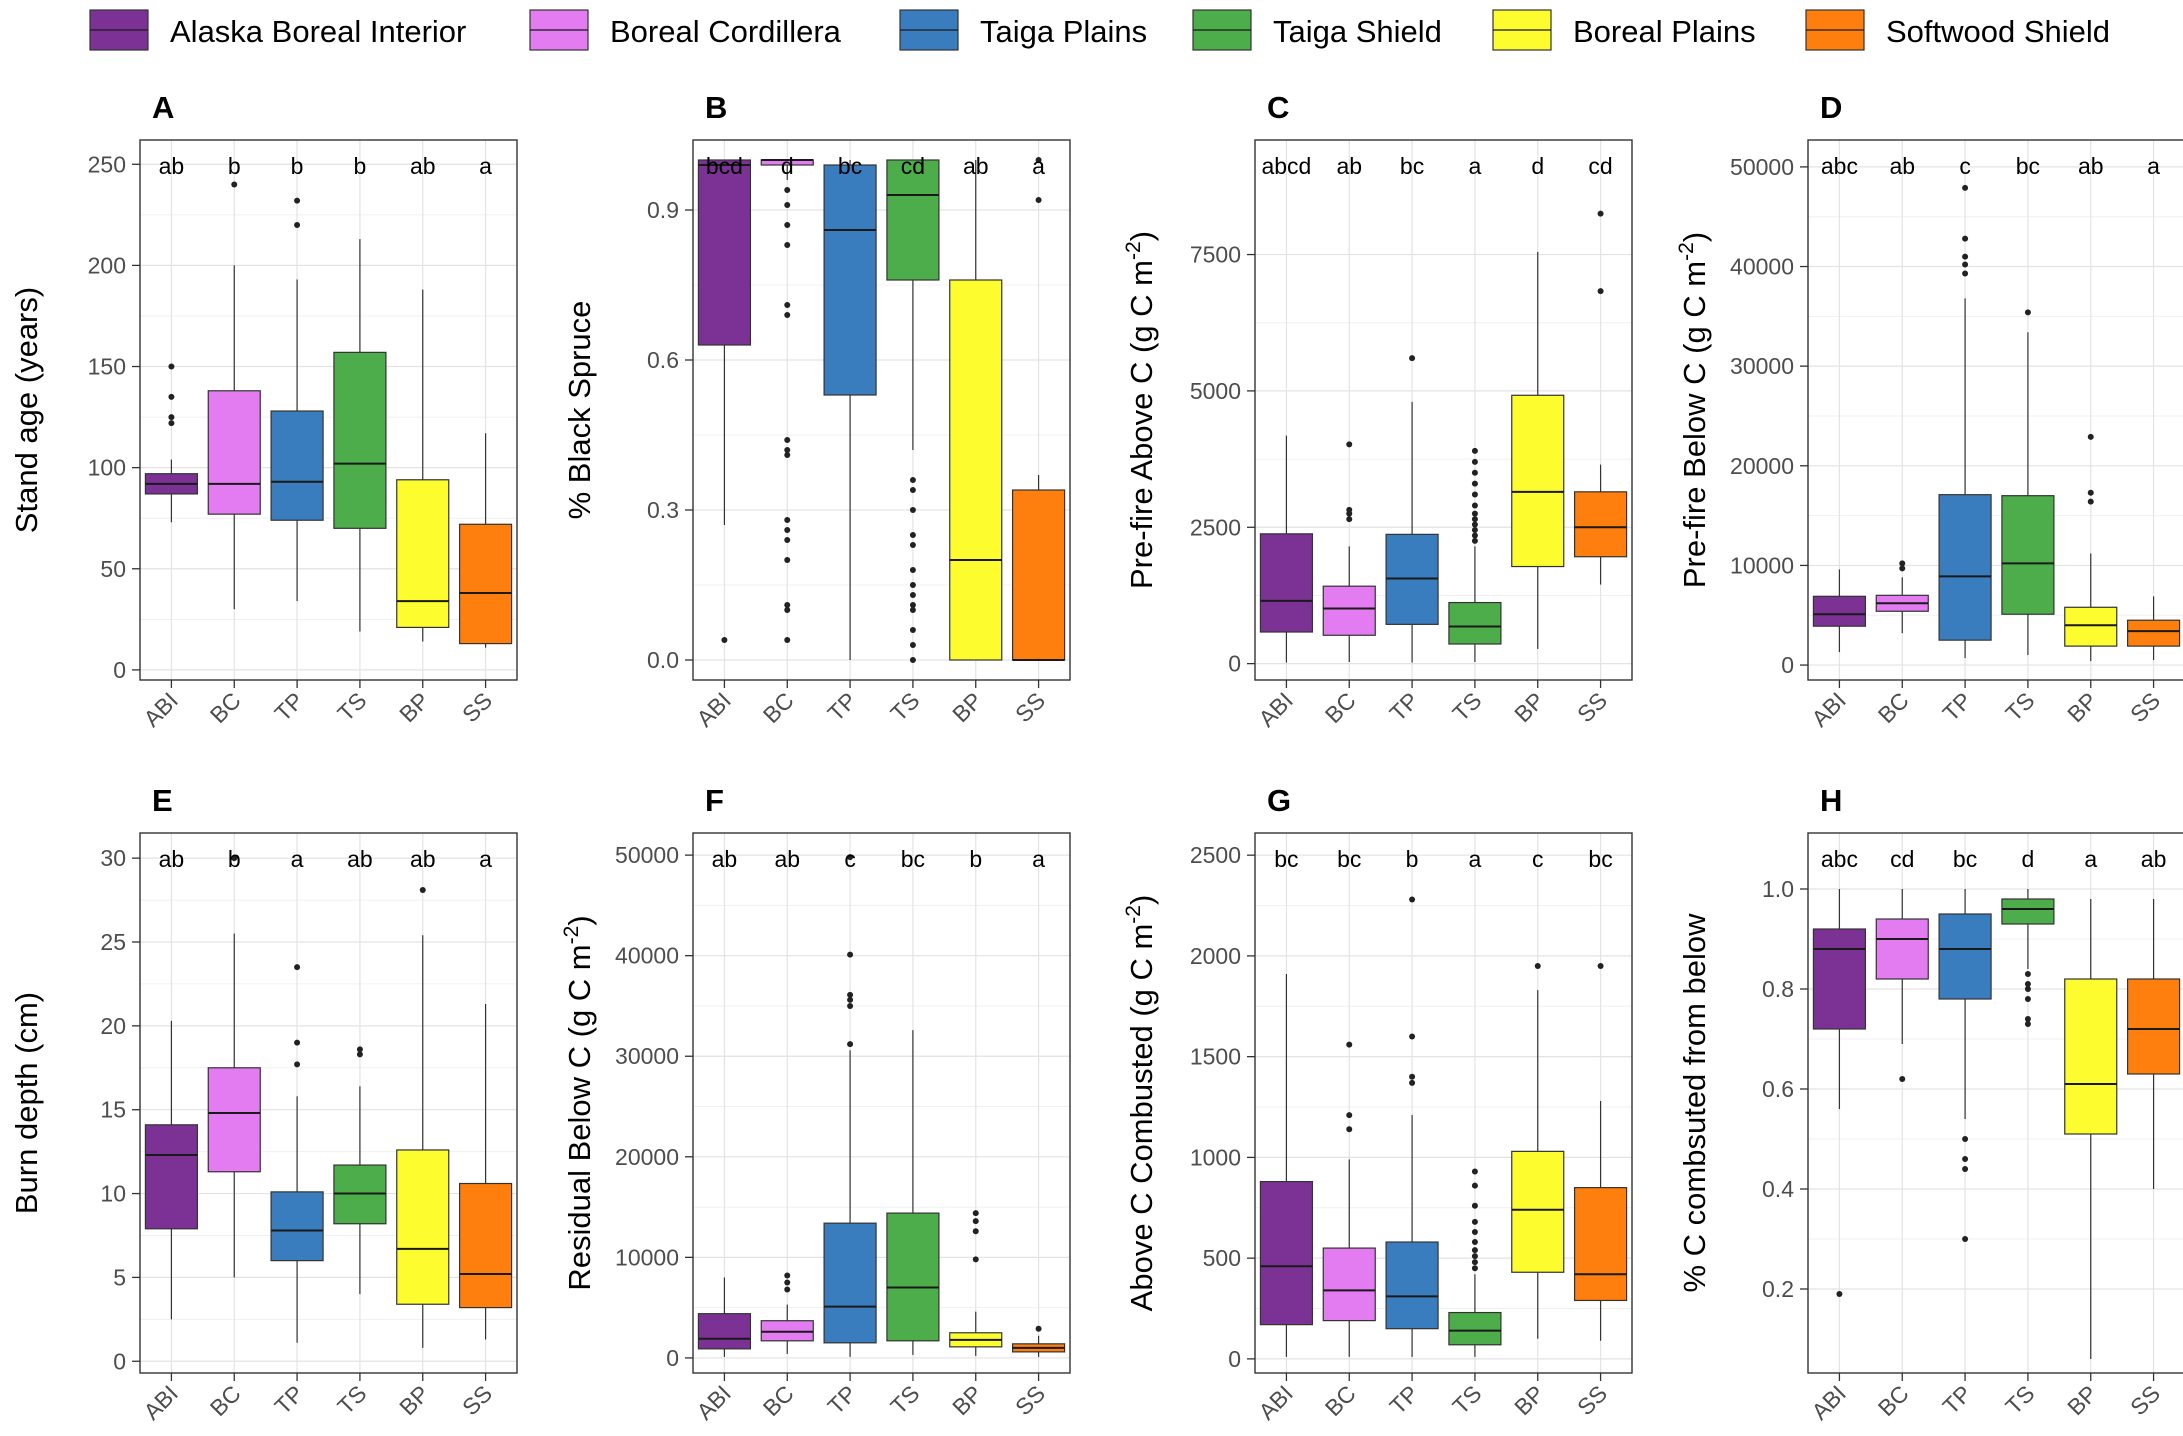 The height and width of the screenshot is (1436, 2183). I want to click on y-tick-label: 0.9, so click(663, 210).